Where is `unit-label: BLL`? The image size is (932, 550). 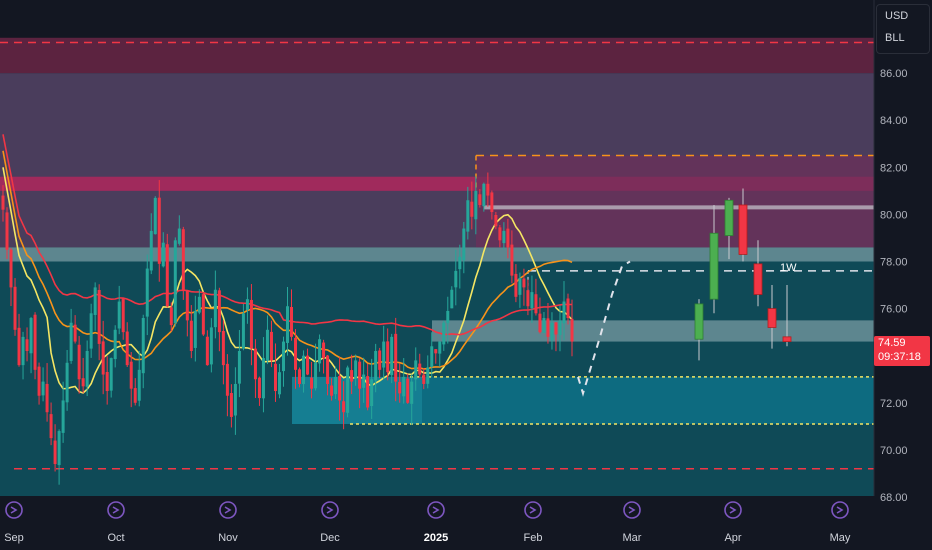
unit-label: BLL is located at coordinates (895, 38).